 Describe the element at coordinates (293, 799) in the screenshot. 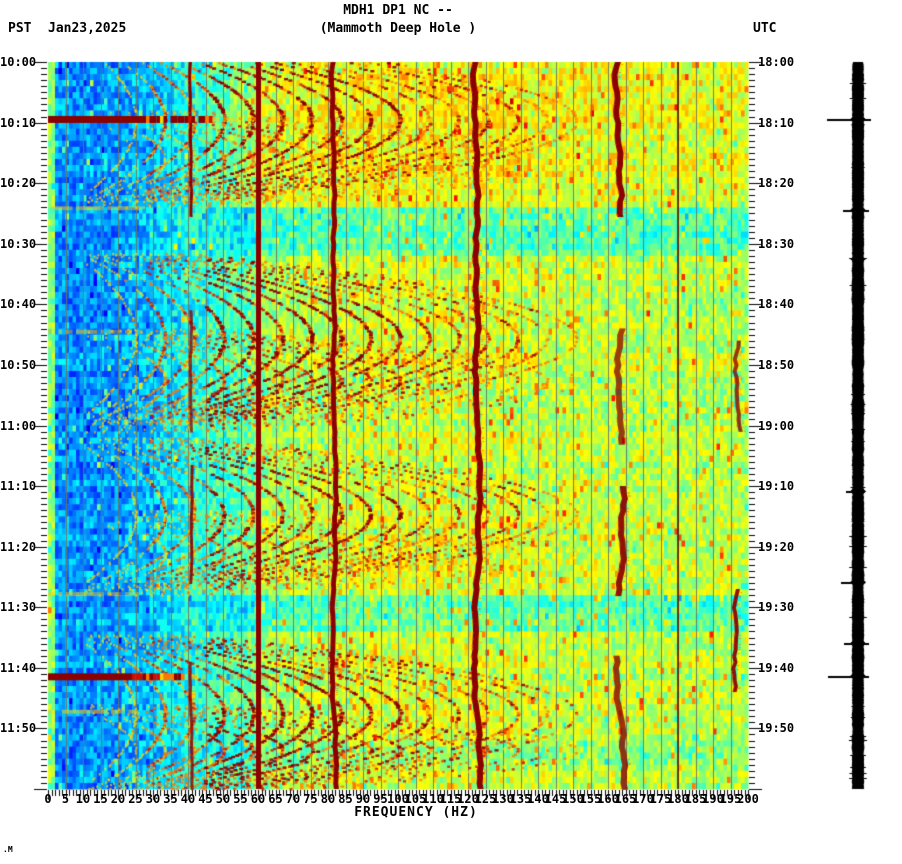

I see `freq-tick-label: 70` at that location.